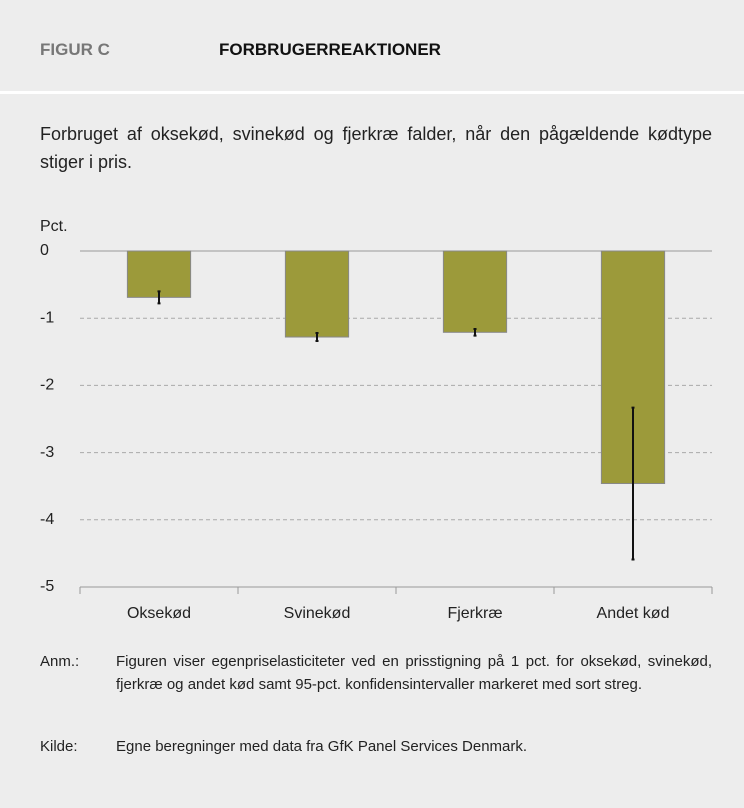 This screenshot has width=744, height=808. Describe the element at coordinates (47, 317) in the screenshot. I see `y-tick-label: -1` at that location.